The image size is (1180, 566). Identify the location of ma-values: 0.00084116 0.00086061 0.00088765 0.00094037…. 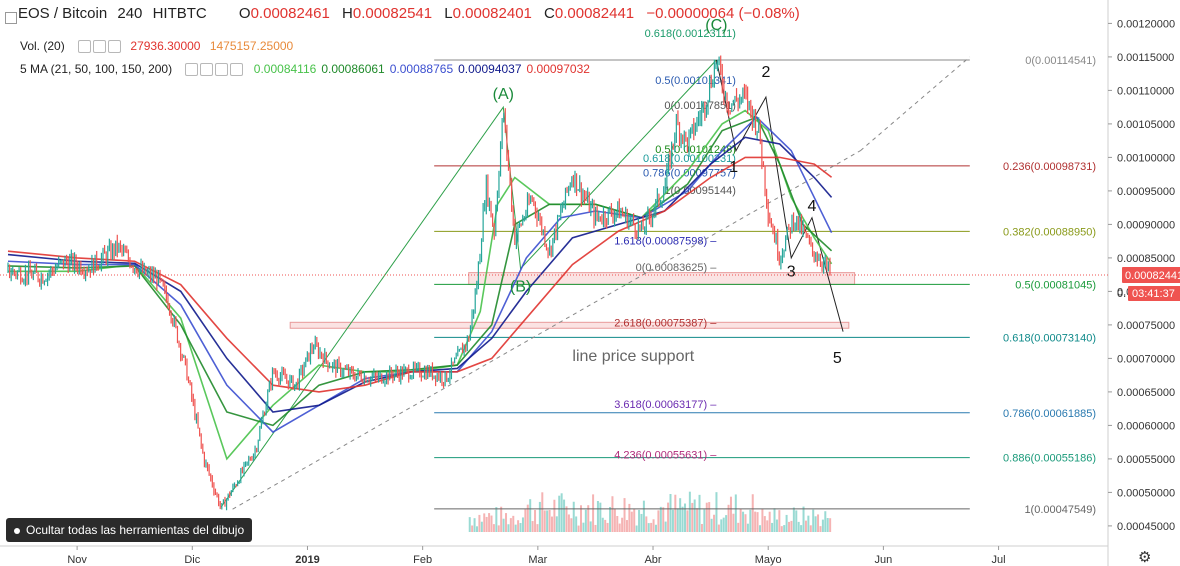
(419, 69).